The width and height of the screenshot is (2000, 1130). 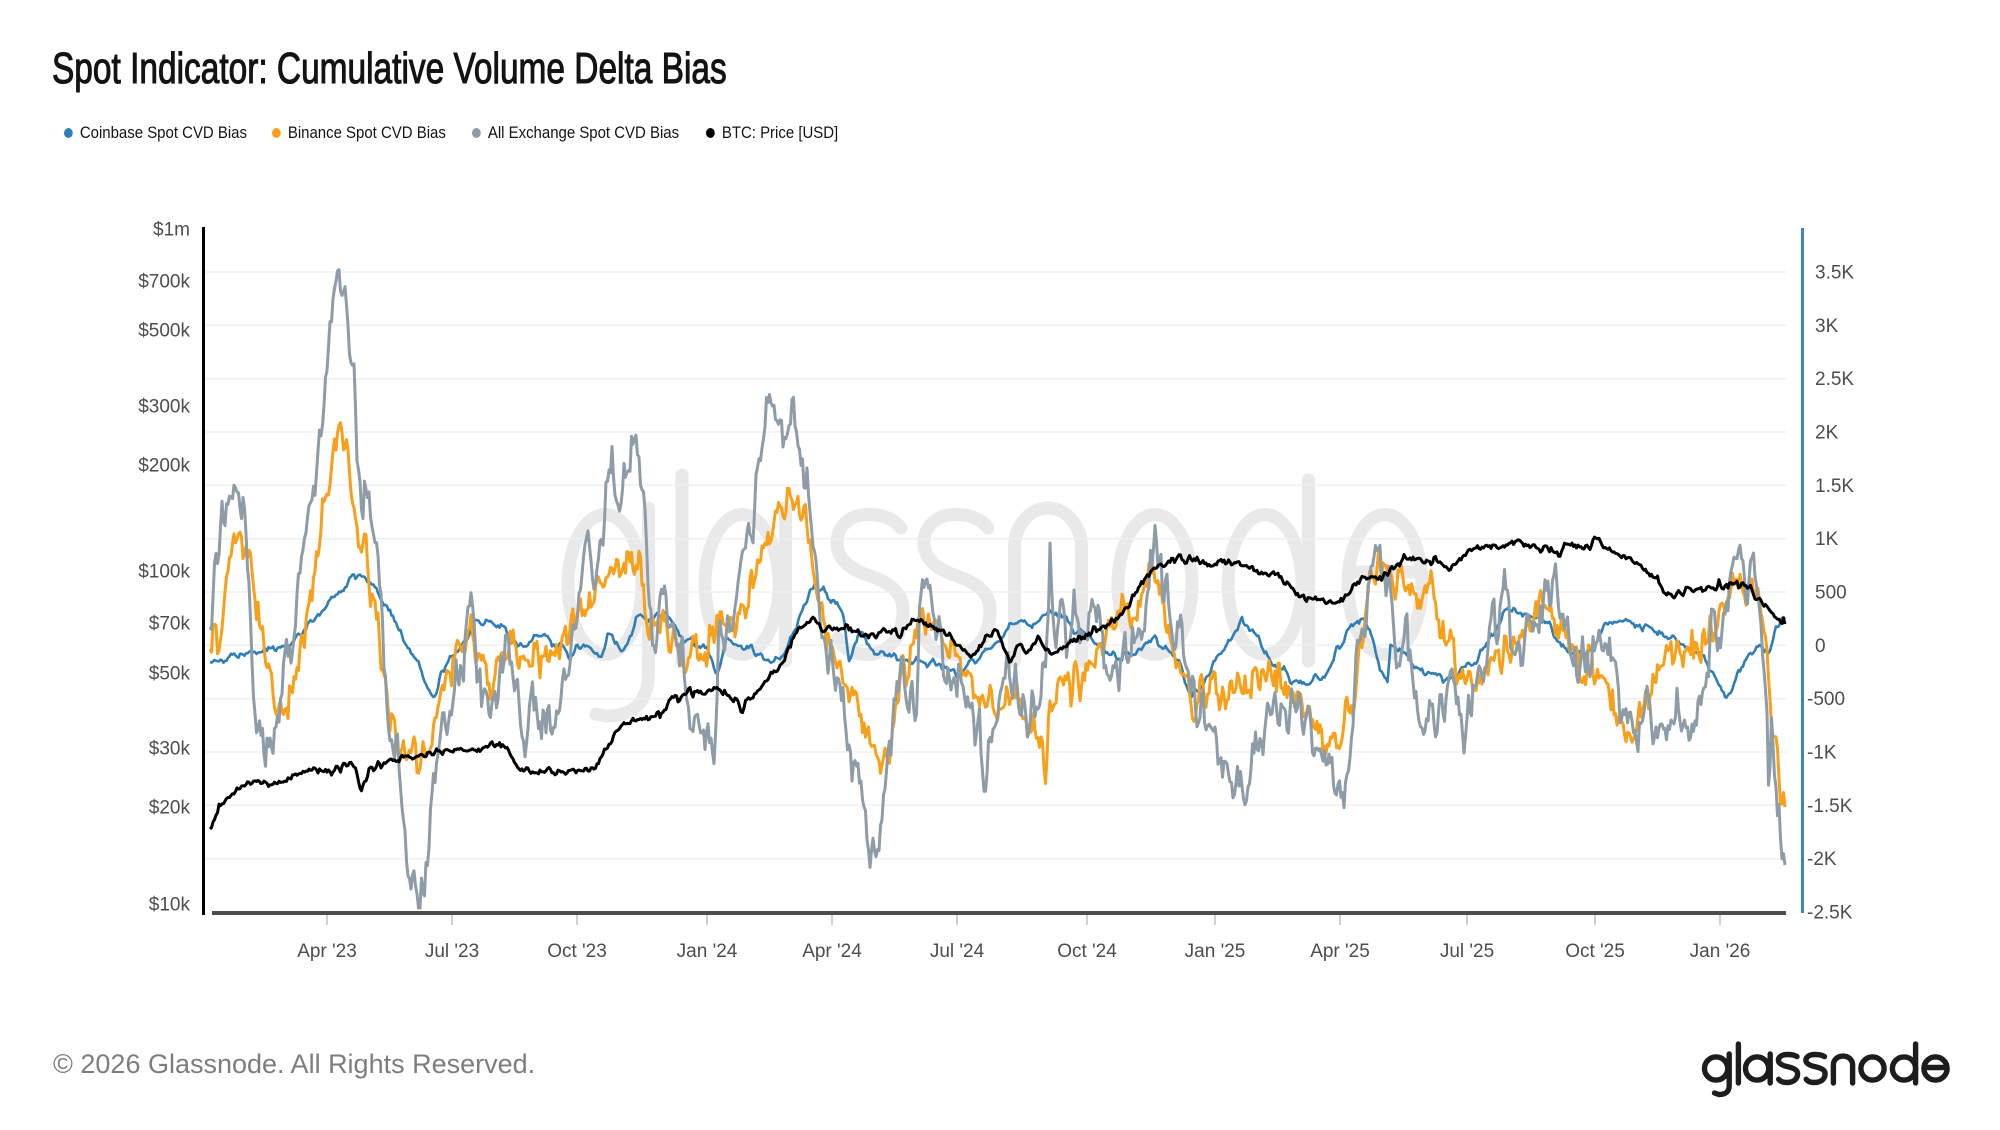 What do you see at coordinates (170, 905) in the screenshot?
I see `svg-text: $10k` at bounding box center [170, 905].